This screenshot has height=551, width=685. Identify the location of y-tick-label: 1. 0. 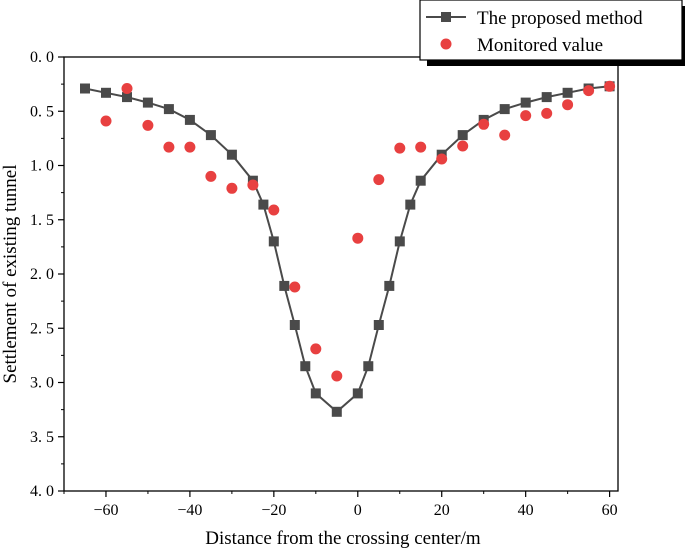
(42, 166).